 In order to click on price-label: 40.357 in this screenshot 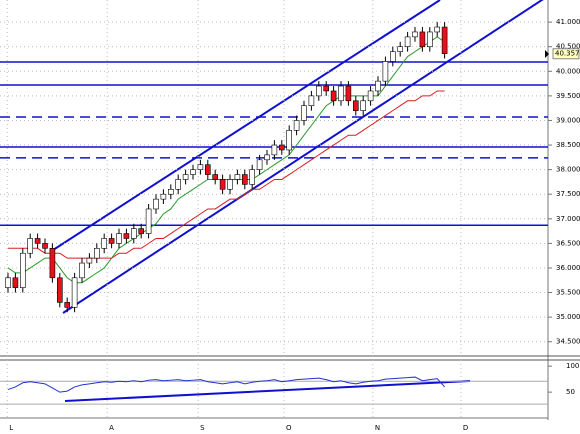, I will do `click(567, 54)`.